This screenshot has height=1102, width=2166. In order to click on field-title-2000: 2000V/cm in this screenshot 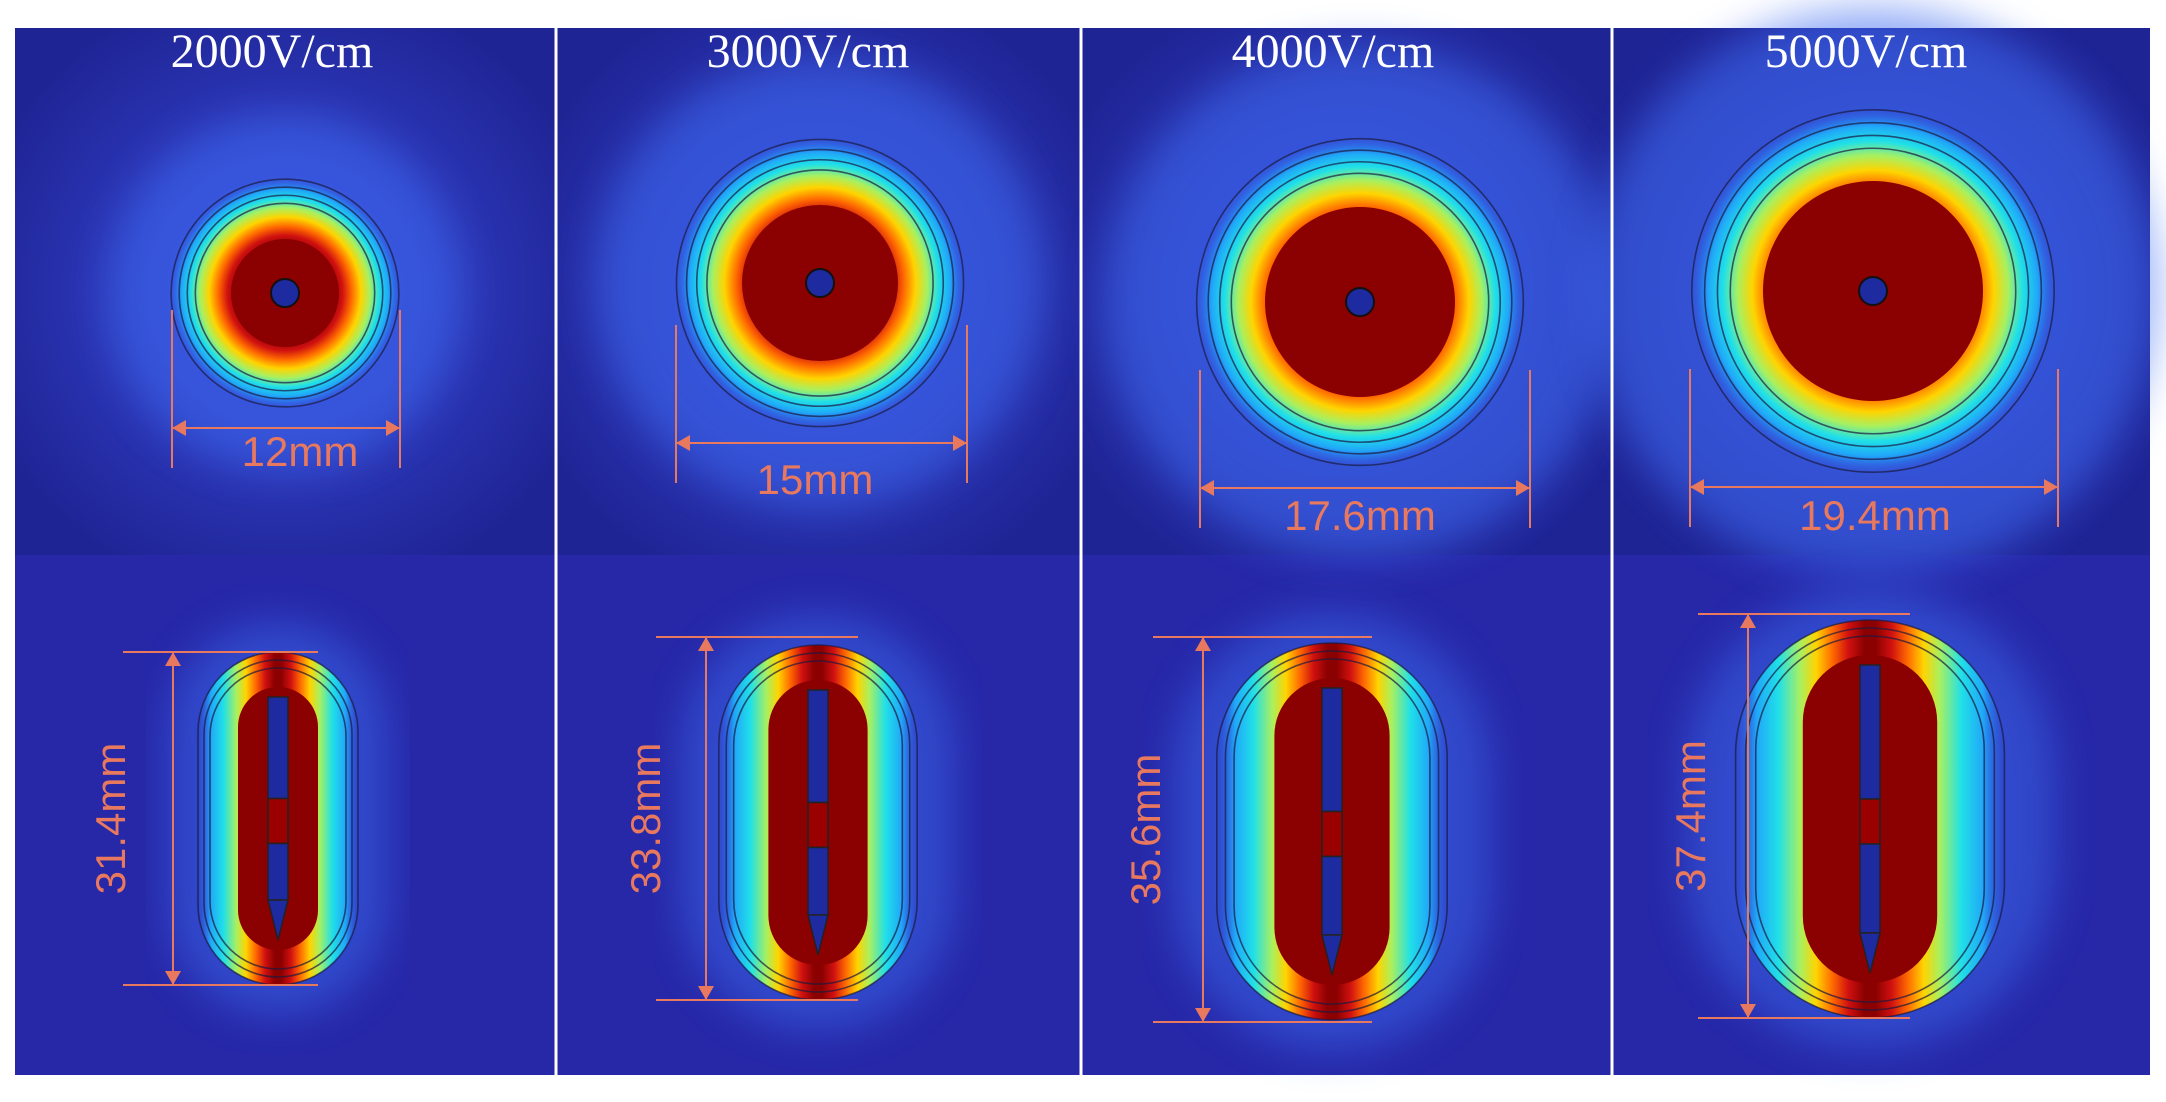, I will do `click(272, 51)`.